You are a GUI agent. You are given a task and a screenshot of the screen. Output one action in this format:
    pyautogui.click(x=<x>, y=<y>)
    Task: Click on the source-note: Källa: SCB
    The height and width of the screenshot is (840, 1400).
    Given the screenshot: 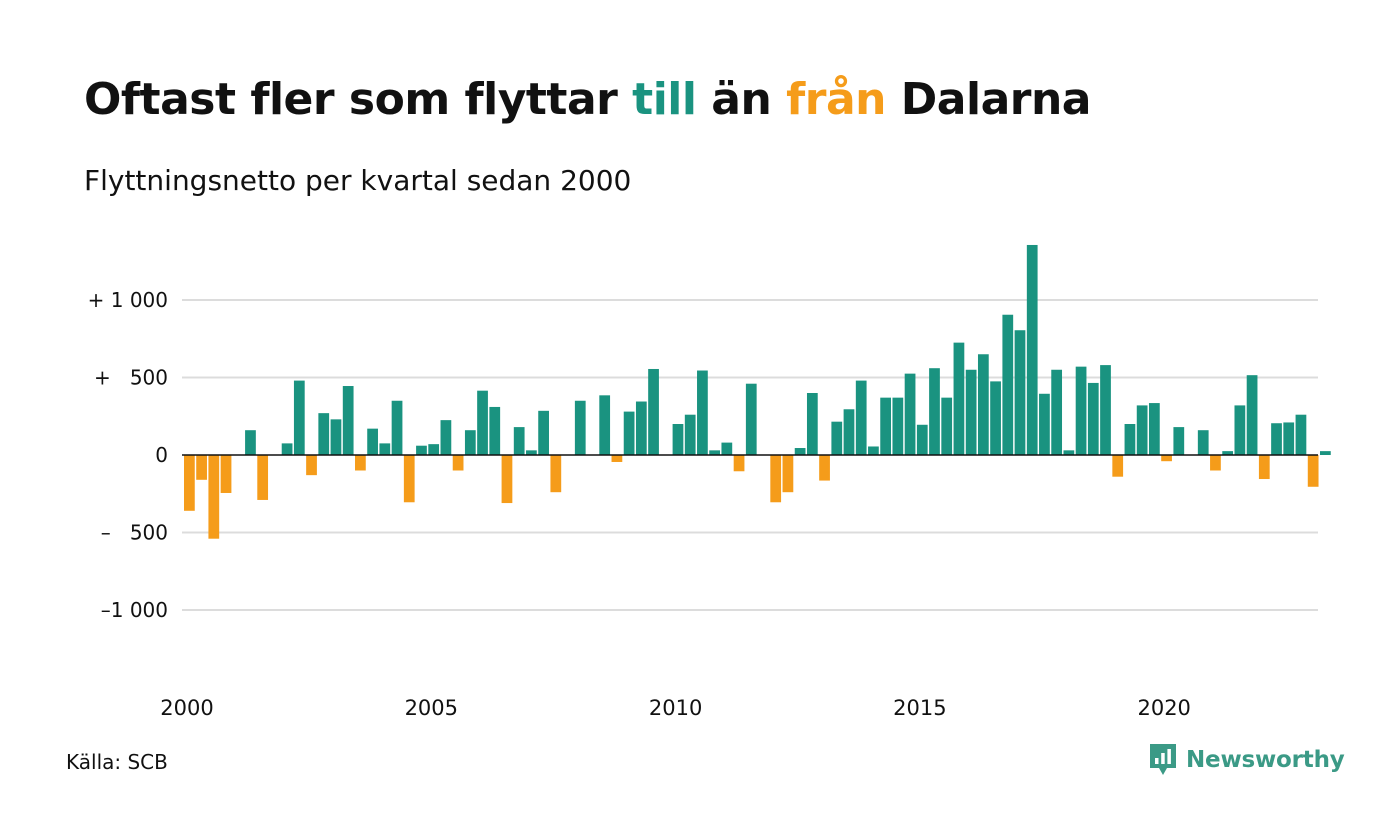 What is the action you would take?
    pyautogui.click(x=117, y=762)
    